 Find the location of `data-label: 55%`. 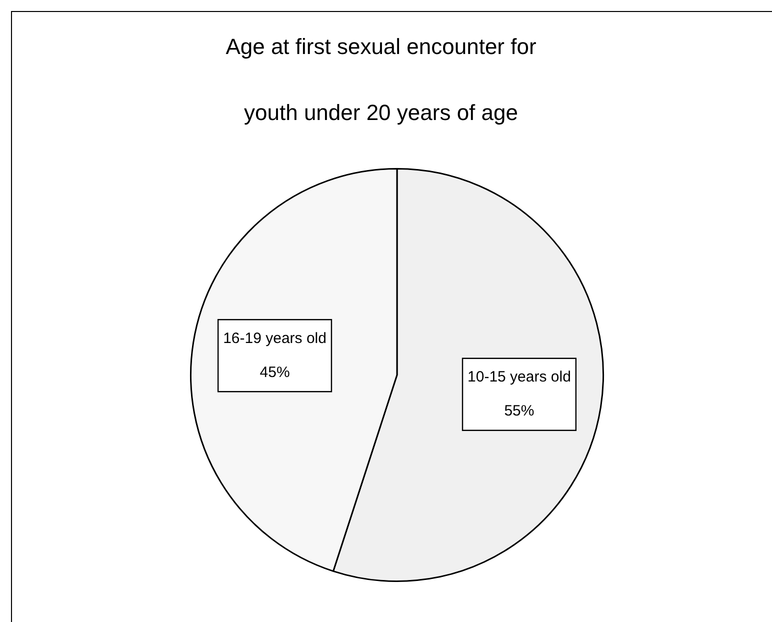

data-label: 55% is located at coordinates (519, 411).